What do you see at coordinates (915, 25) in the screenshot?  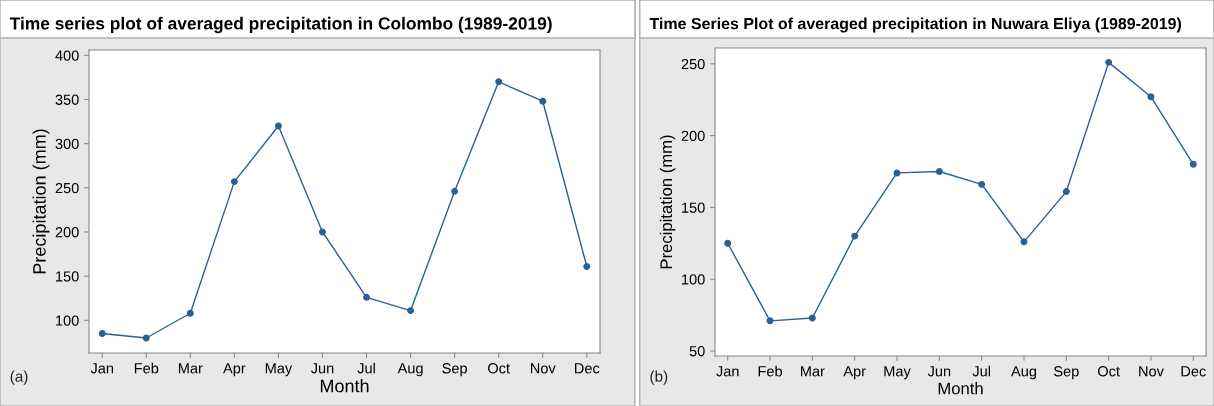 I see `chart-title: Time Series Plot of averaged precipitation in Nuwara Eliya (1989-2019)` at bounding box center [915, 25].